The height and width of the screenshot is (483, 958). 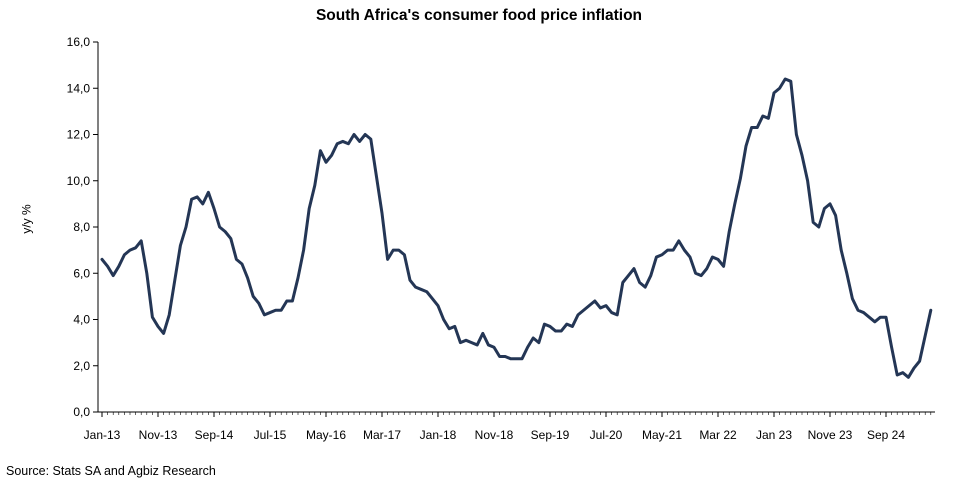 What do you see at coordinates (102, 435) in the screenshot?
I see `x-tick-label: Jan-13` at bounding box center [102, 435].